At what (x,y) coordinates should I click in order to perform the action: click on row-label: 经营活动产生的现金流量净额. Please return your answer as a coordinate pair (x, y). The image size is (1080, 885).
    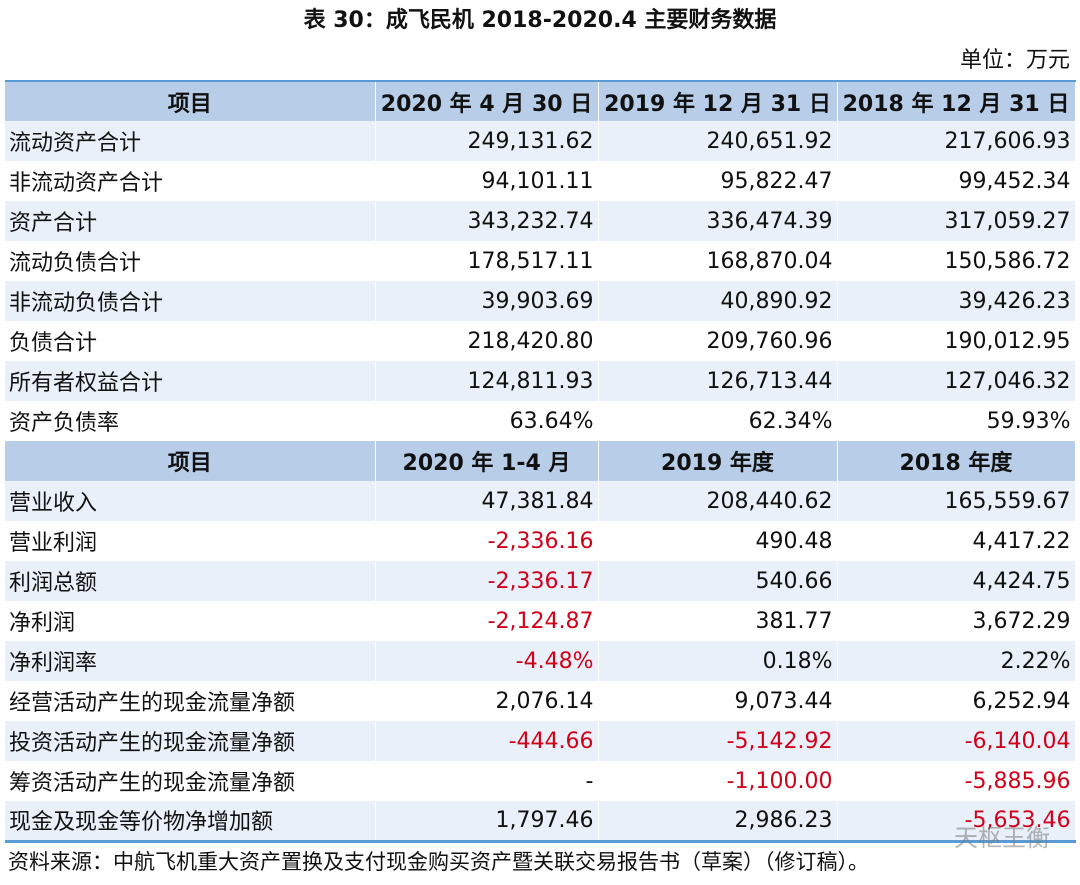
    Looking at the image, I should click on (190, 701).